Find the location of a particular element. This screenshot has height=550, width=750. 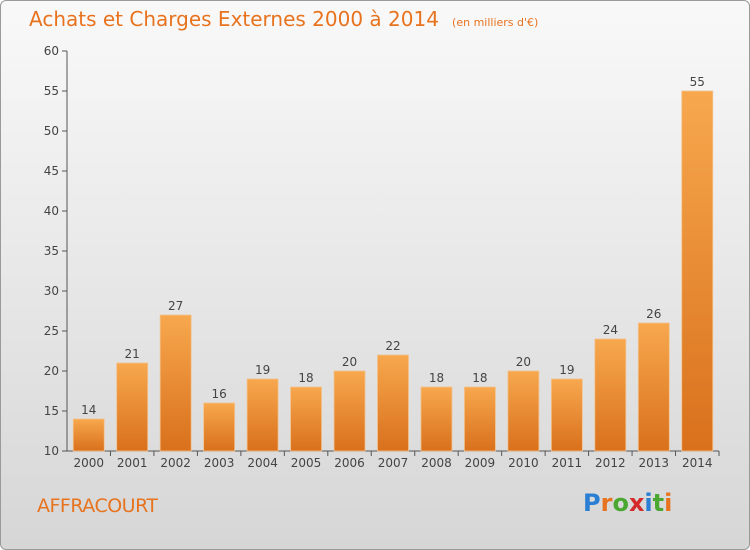

data-label-2003: 16 is located at coordinates (218, 394).